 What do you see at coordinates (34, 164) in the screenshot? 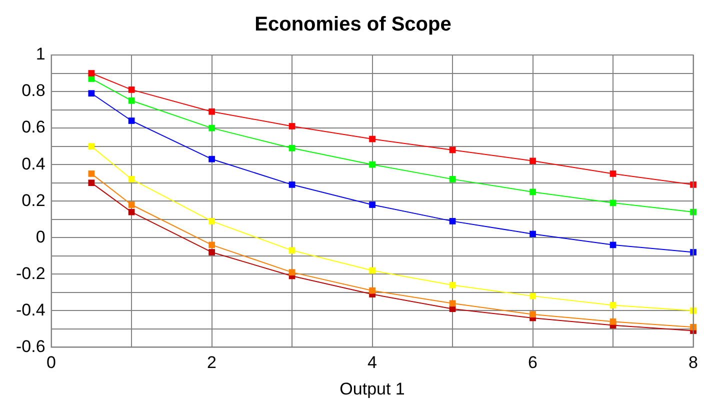
I see `y-tick-label: 0.4` at bounding box center [34, 164].